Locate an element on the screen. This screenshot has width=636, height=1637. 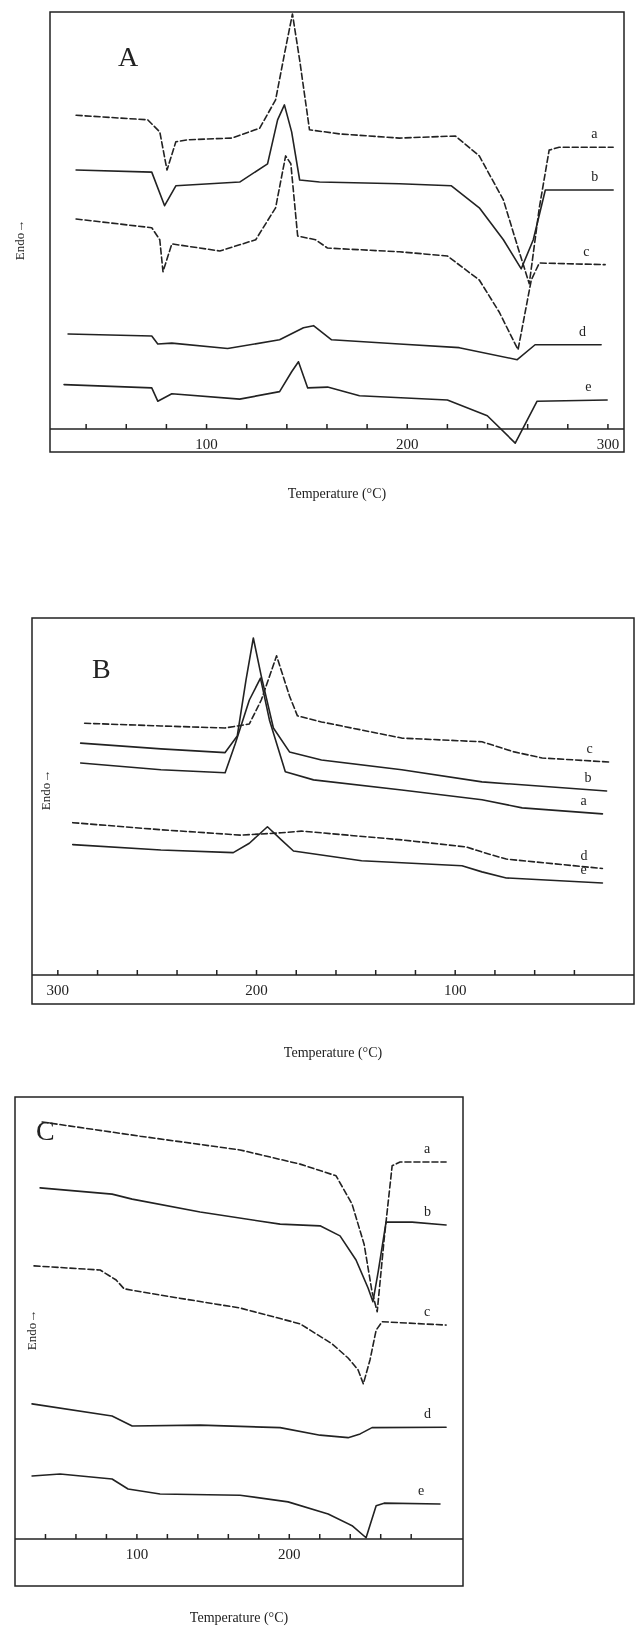
text: B is located at coordinates (101, 668).